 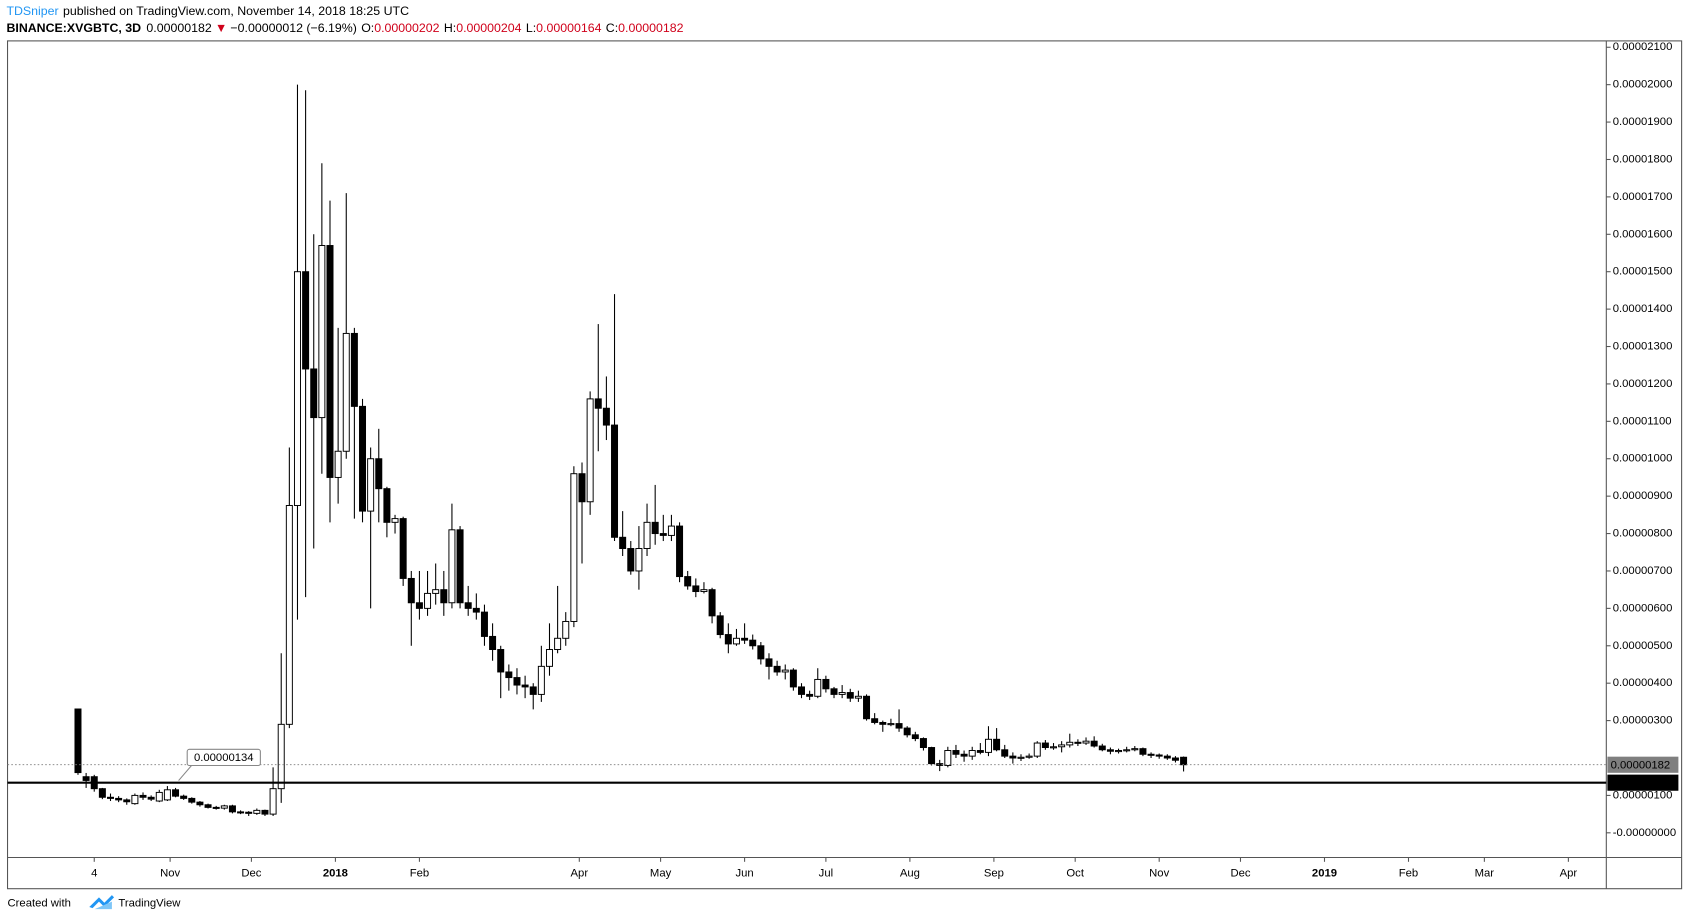 What do you see at coordinates (149, 904) in the screenshot?
I see `footer-brand: TradingView` at bounding box center [149, 904].